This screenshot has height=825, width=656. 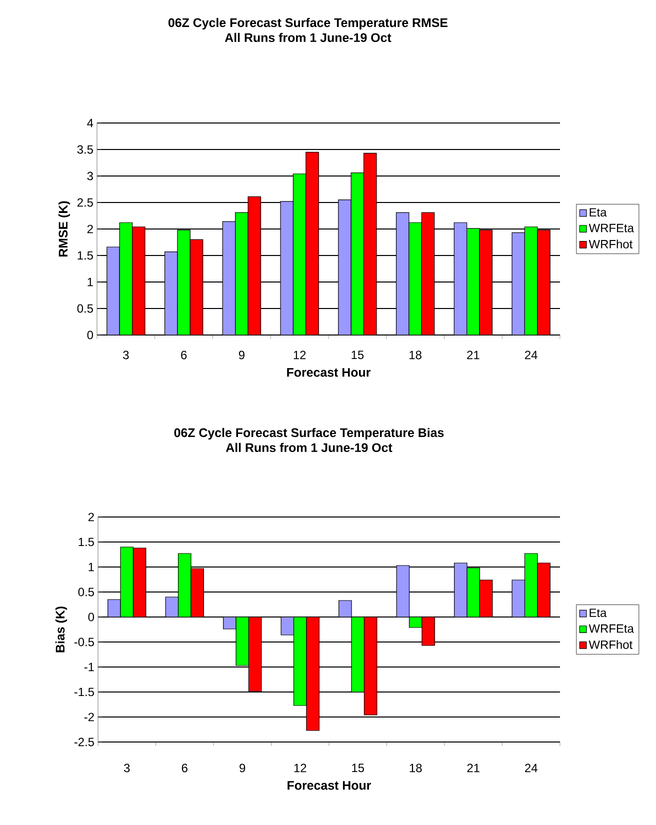 I want to click on chart-title: 06Z Cycle Forecast Surface Temperature Bias, so click(x=309, y=434).